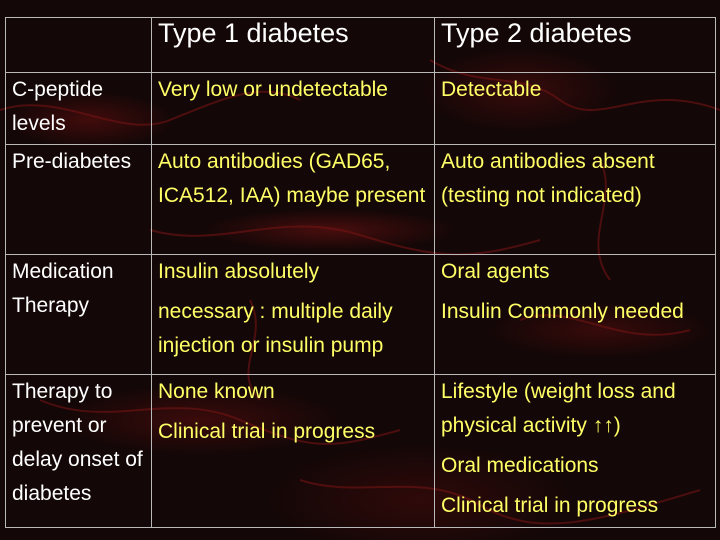  What do you see at coordinates (520, 465) in the screenshot?
I see `cell-text: Oral medications` at bounding box center [520, 465].